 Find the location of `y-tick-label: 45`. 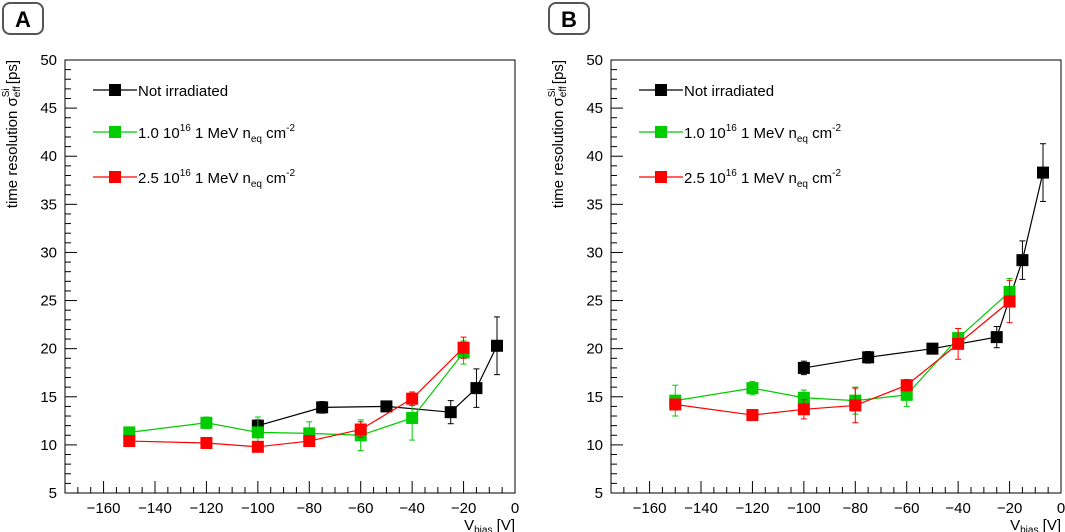

y-tick-label: 45 is located at coordinates (48, 108).